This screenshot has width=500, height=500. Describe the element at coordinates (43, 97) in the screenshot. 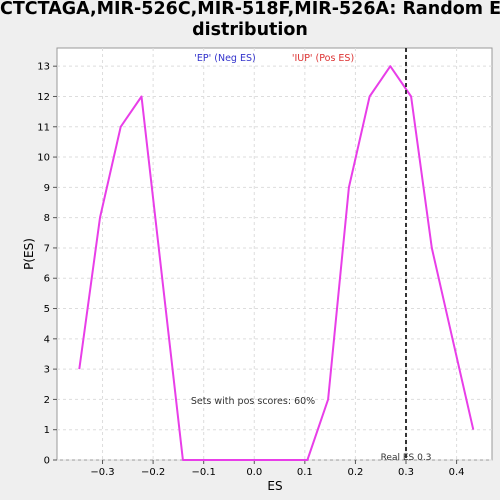

I see `y-tick-label-12: 12` at that location.